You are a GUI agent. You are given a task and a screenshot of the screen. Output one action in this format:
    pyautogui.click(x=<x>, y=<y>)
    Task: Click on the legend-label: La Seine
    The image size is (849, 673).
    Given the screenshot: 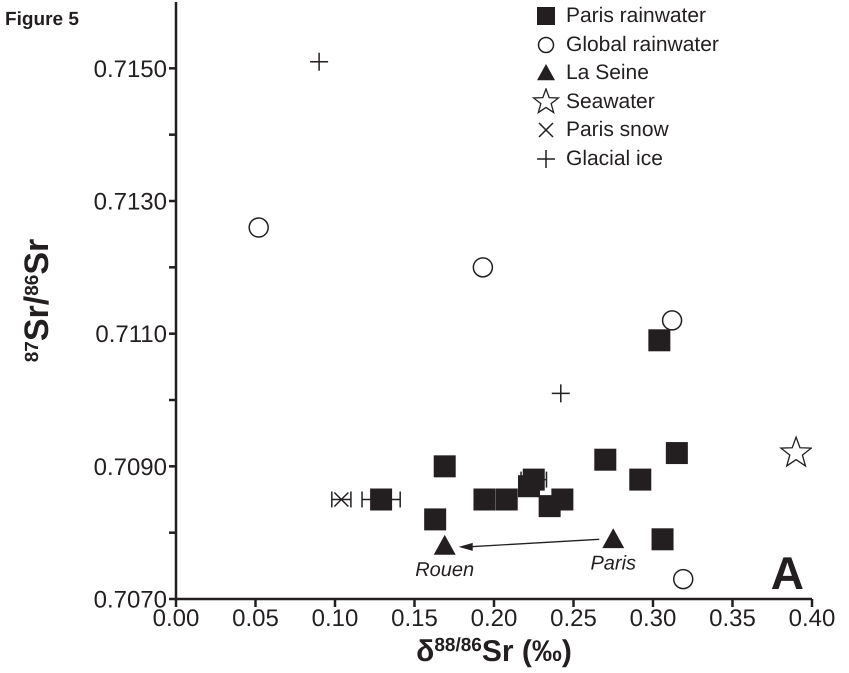 What is the action you would take?
    pyautogui.click(x=607, y=73)
    